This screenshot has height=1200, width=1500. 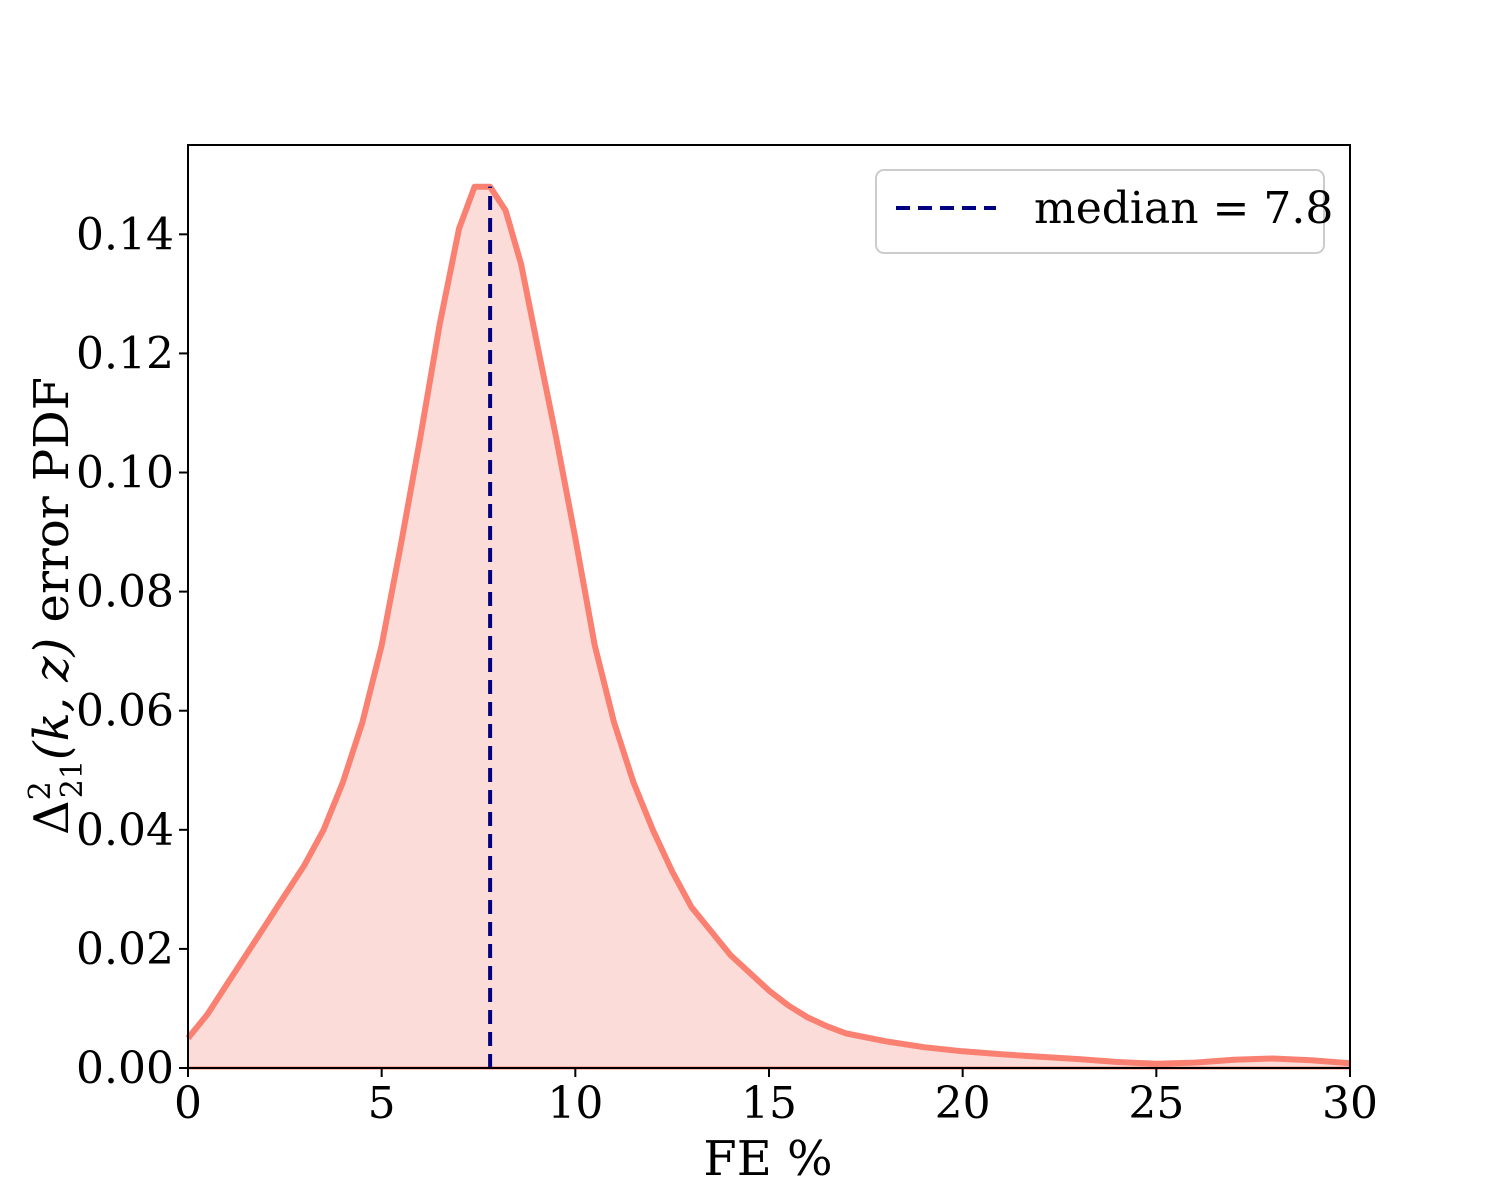 What do you see at coordinates (72, 779) in the screenshot?
I see `y-axis-title-subscript: 21` at bounding box center [72, 779].